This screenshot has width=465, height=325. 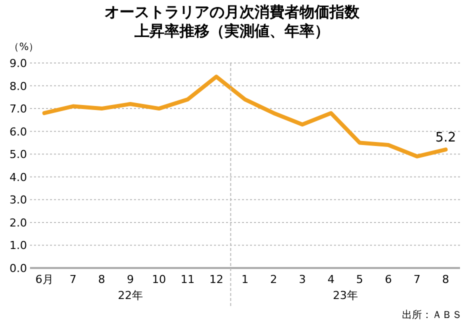 I want to click on x-tick-label: 1, so click(x=245, y=279).